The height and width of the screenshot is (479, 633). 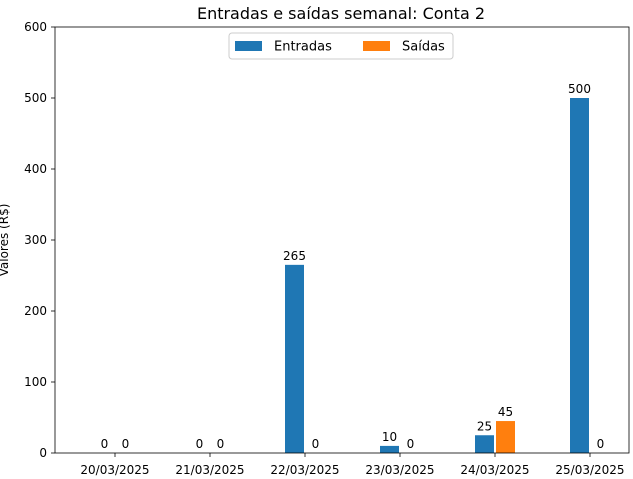 What do you see at coordinates (248, 46) in the screenshot?
I see `legend-swatch-entradas` at bounding box center [248, 46].